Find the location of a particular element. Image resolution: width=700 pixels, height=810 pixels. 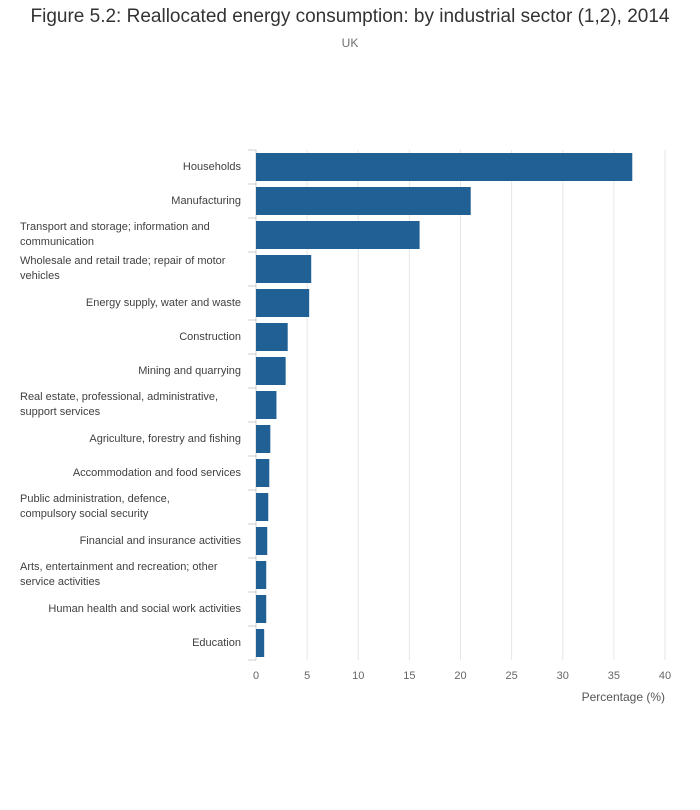

category-label-line: Transport and storage; information and is located at coordinates (115, 227).